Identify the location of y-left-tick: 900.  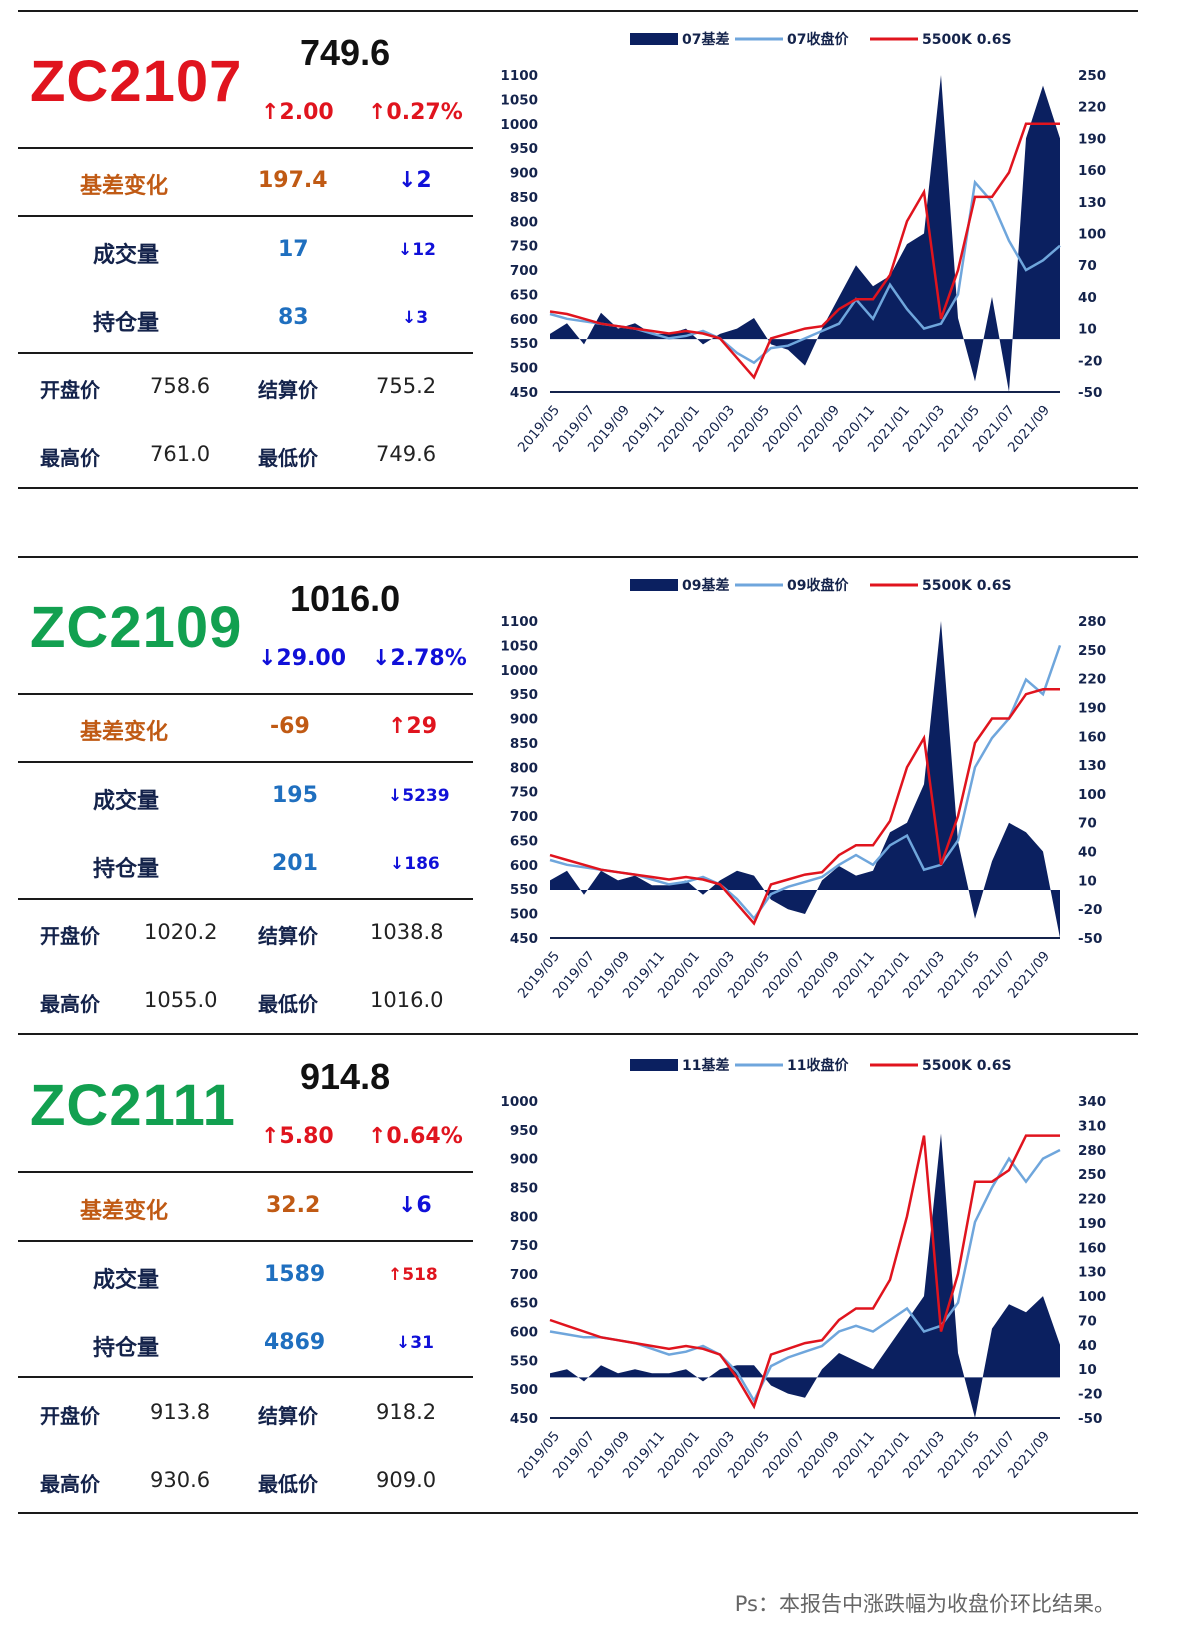
(524, 720).